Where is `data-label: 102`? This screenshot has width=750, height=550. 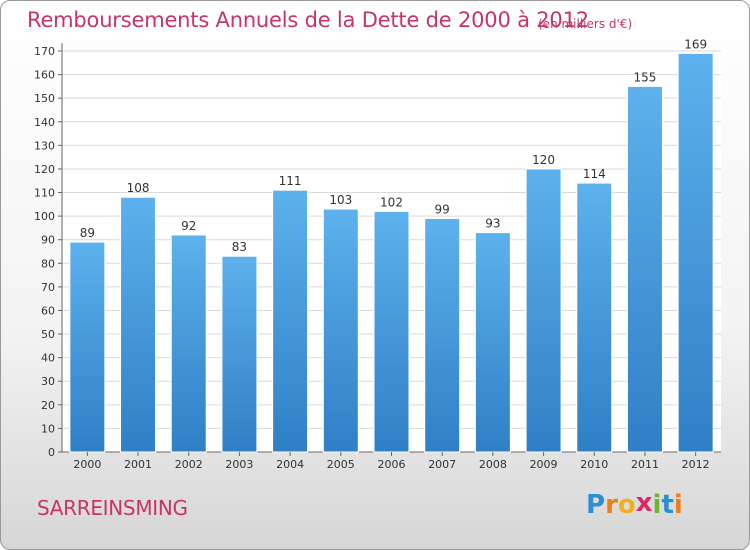
data-label: 102 is located at coordinates (391, 202).